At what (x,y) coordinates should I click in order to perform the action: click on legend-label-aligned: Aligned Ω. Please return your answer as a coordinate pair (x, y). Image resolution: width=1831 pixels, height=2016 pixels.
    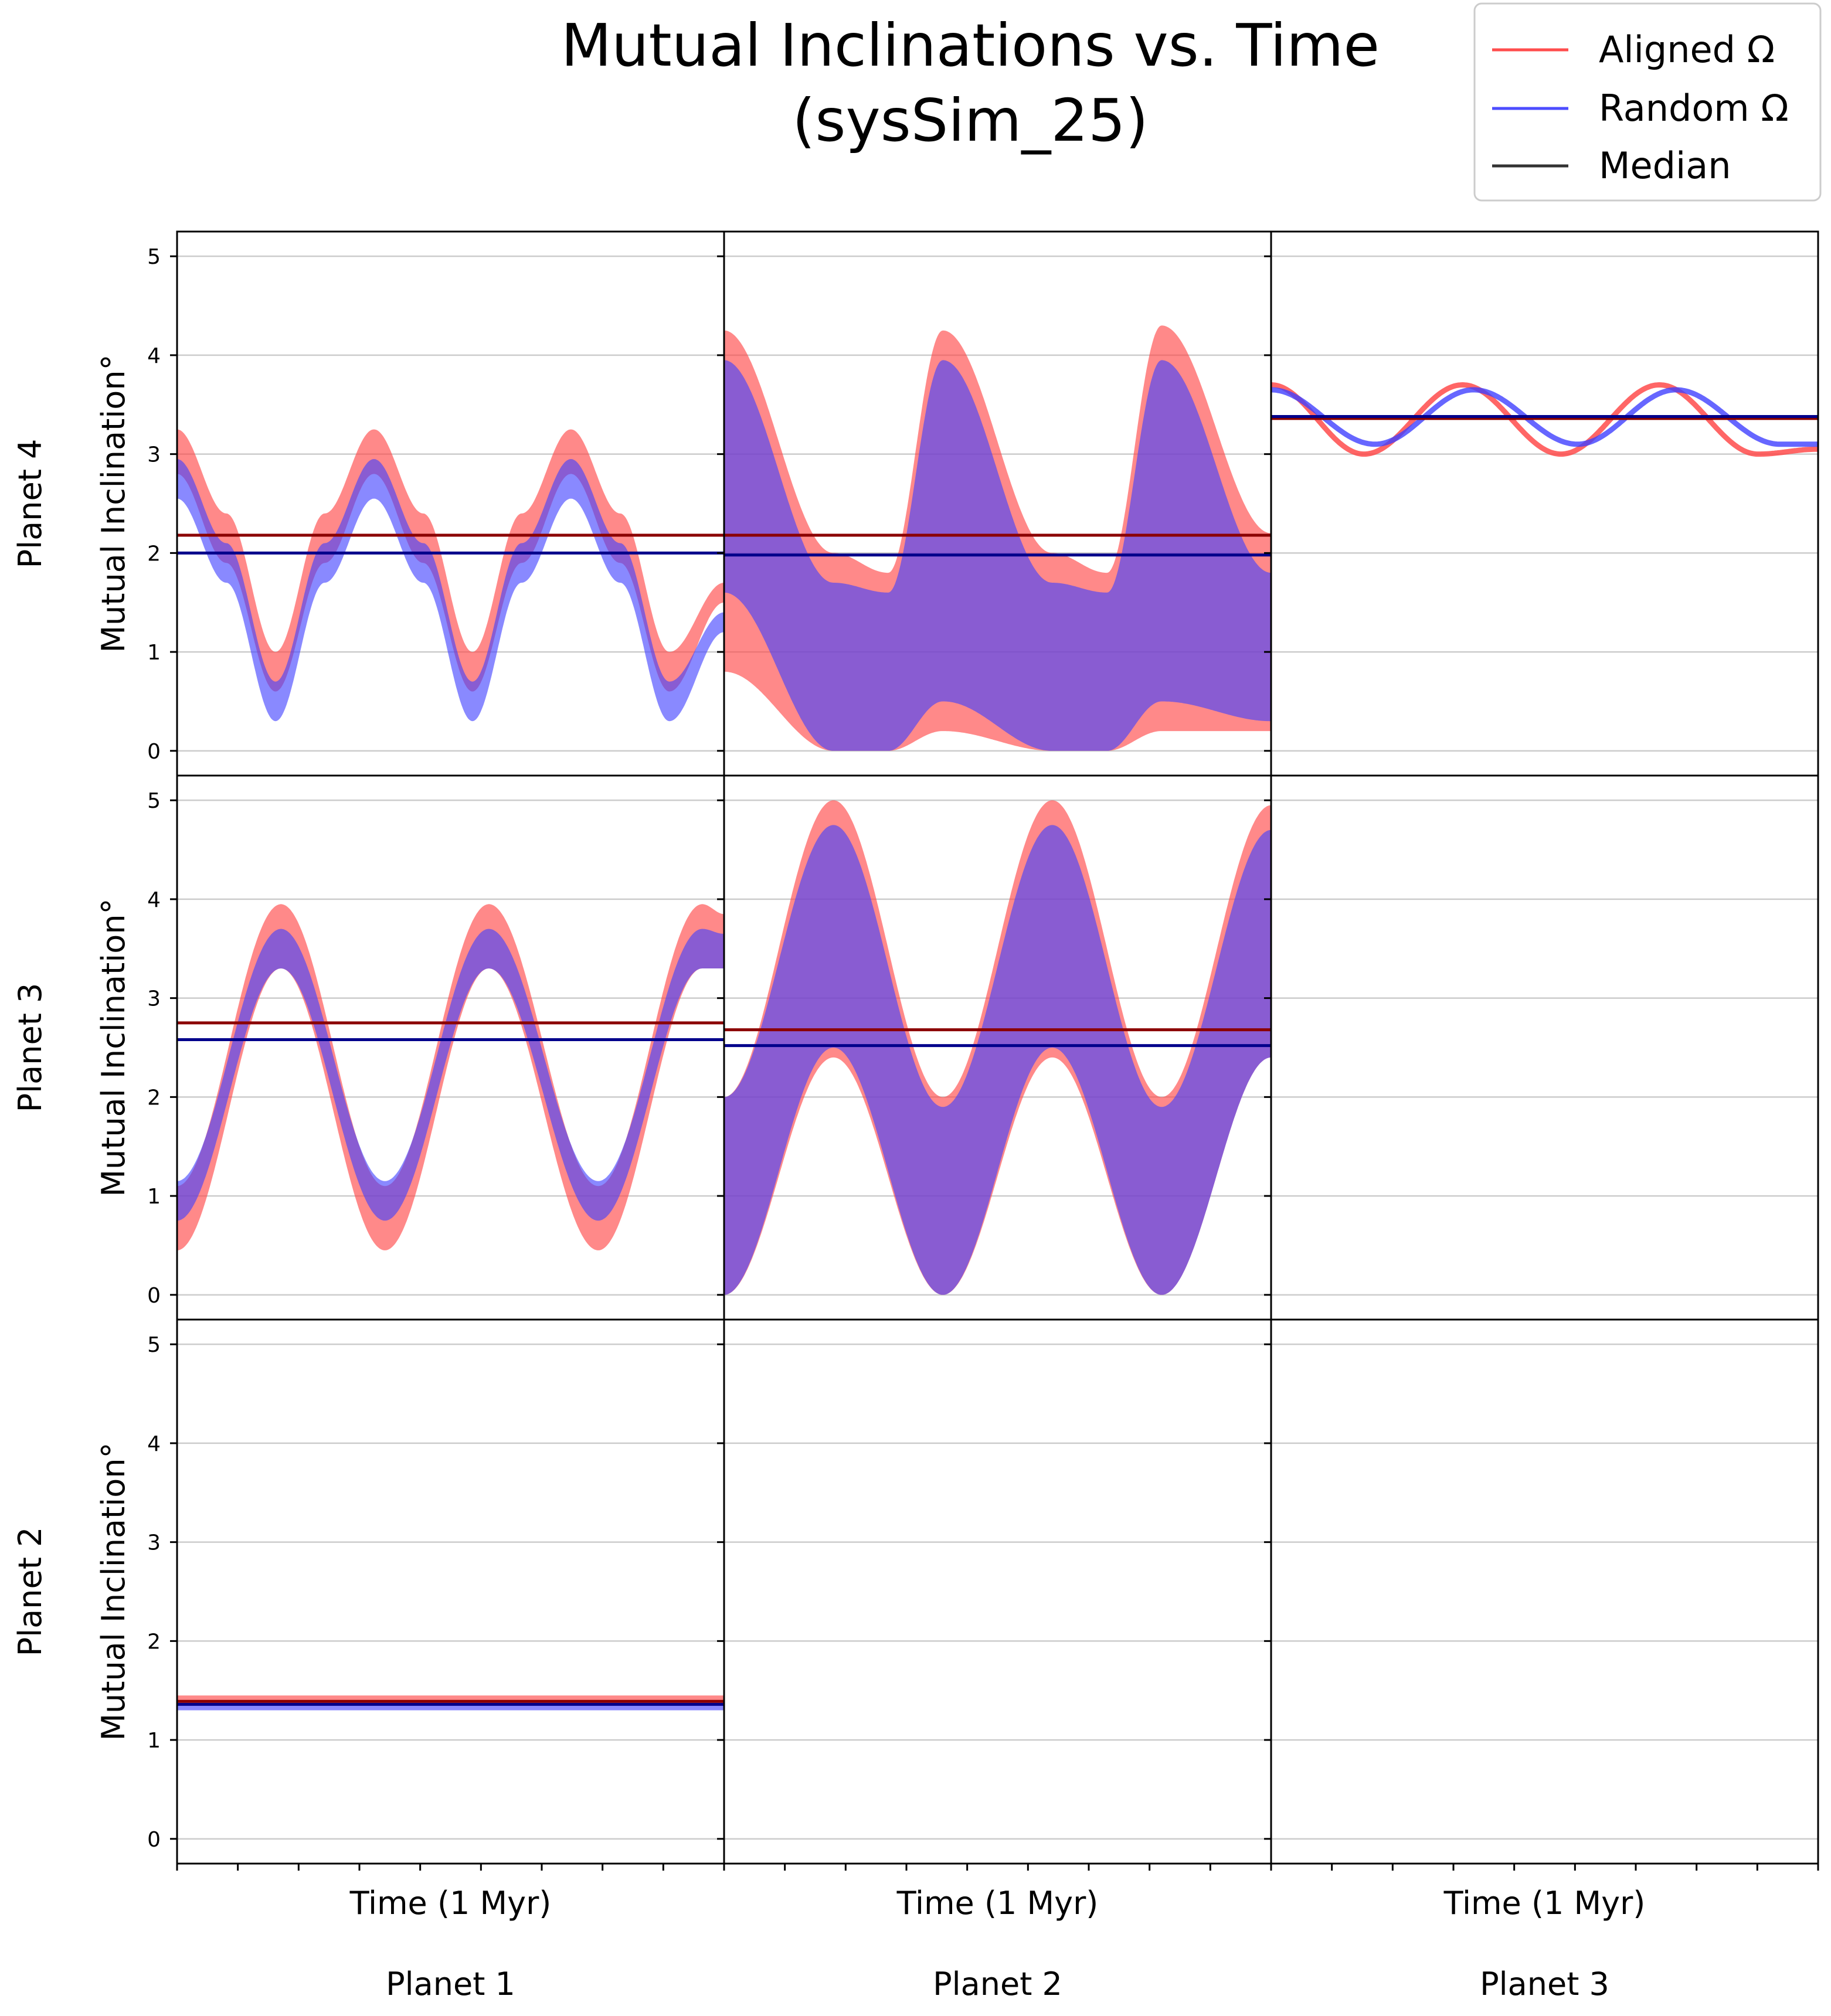
    Looking at the image, I should click on (1687, 49).